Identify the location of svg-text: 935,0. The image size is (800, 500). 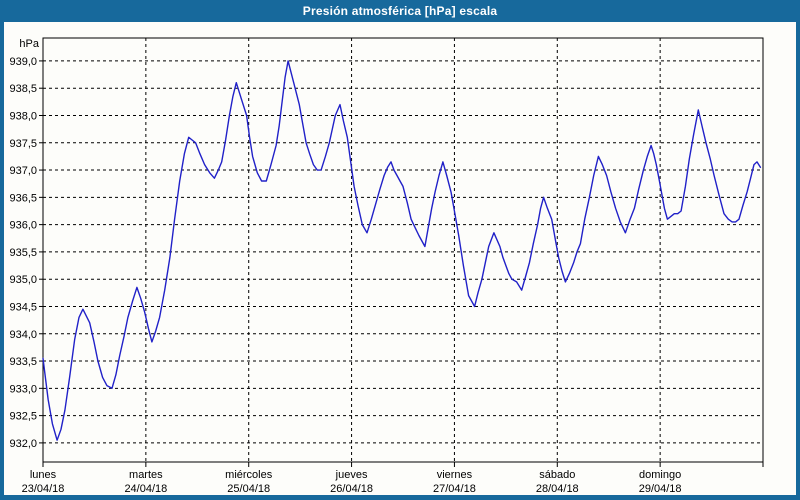
(23, 280).